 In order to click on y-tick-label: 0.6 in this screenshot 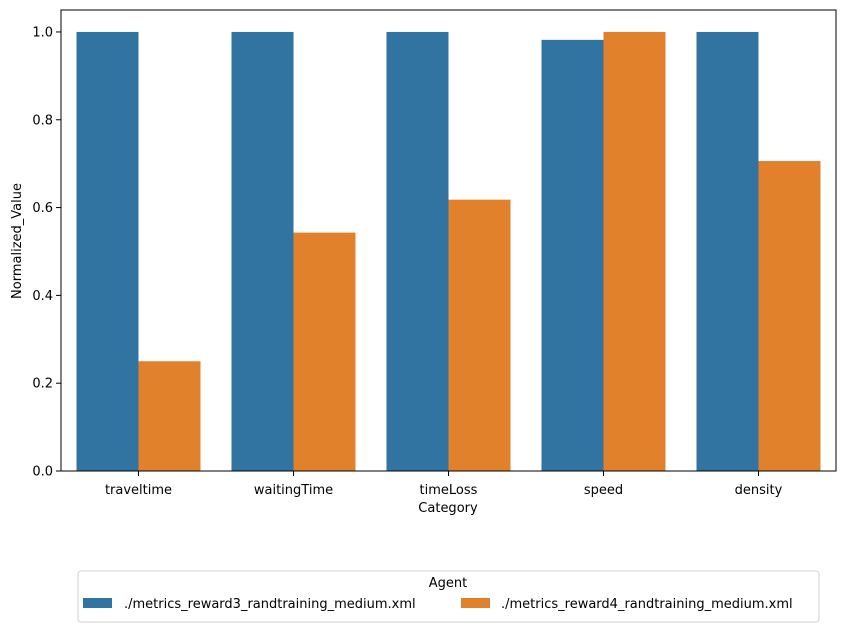, I will do `click(42, 208)`.